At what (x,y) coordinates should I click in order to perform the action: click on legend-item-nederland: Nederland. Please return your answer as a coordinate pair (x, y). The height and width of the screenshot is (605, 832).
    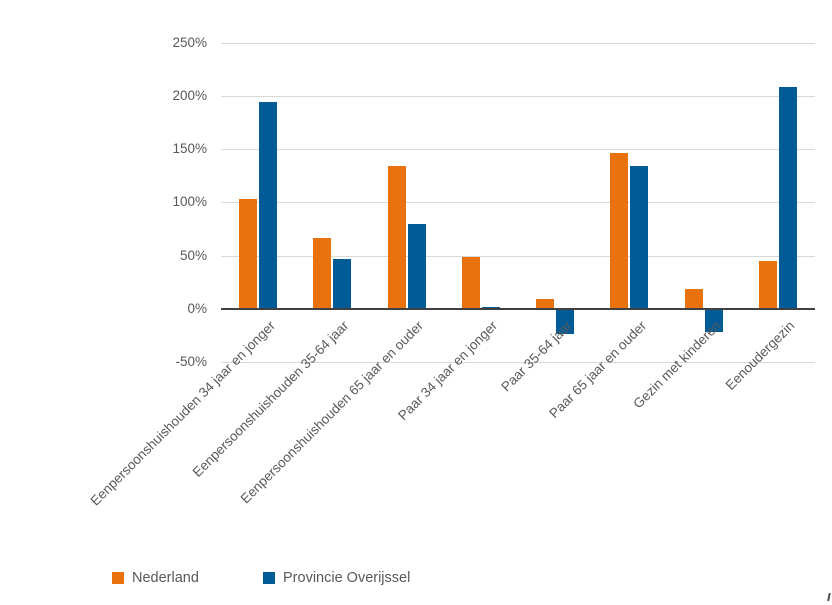
    Looking at the image, I should click on (155, 578).